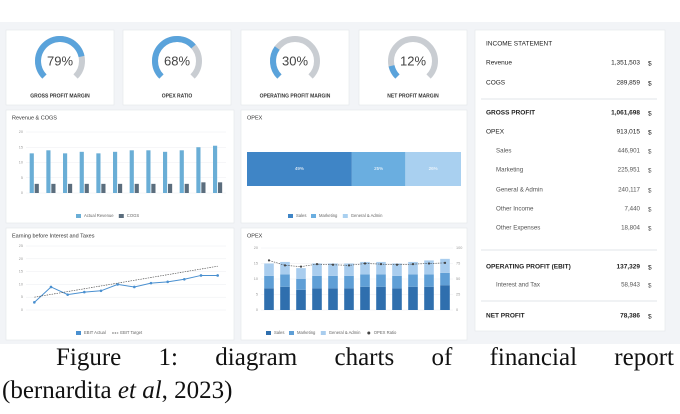  What do you see at coordinates (60, 96) in the screenshot?
I see `gauge-title: GROSS PROFIT MARGIN` at bounding box center [60, 96].